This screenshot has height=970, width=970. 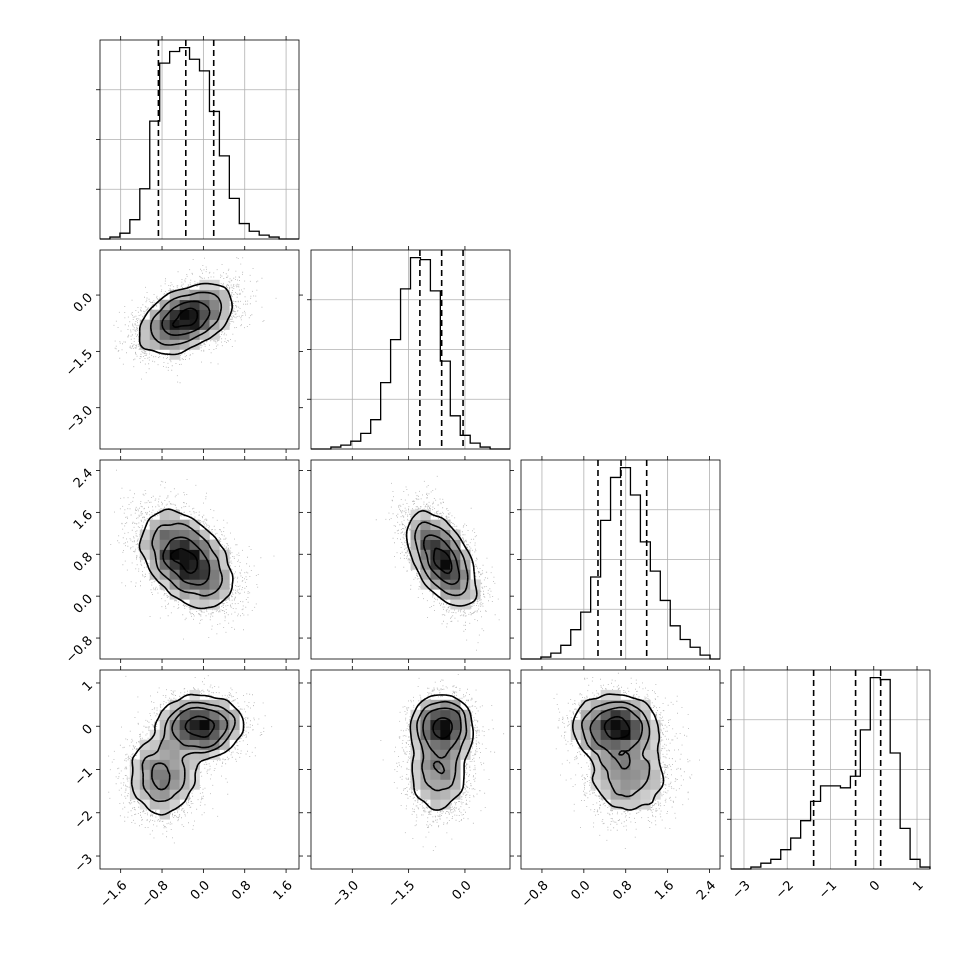 What do you see at coordinates (83, 562) in the screenshot?
I see `y-tick-label: 0.8` at bounding box center [83, 562].